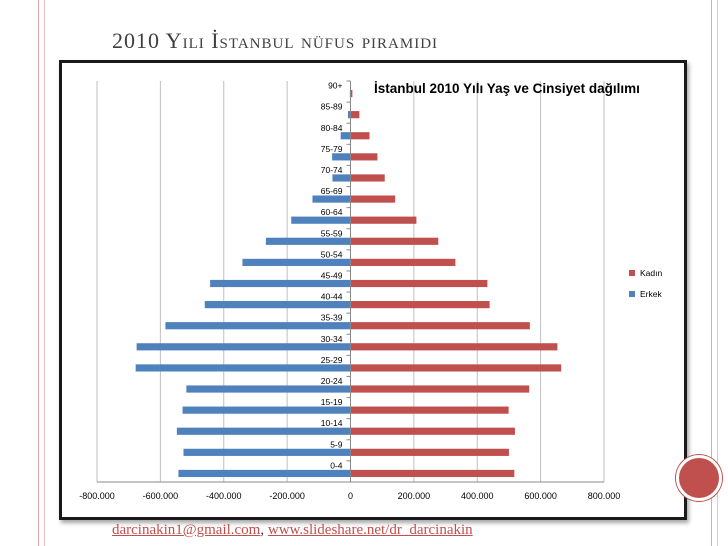 The width and height of the screenshot is (728, 546). Describe the element at coordinates (651, 273) in the screenshot. I see `legend-label: Kadın` at that location.